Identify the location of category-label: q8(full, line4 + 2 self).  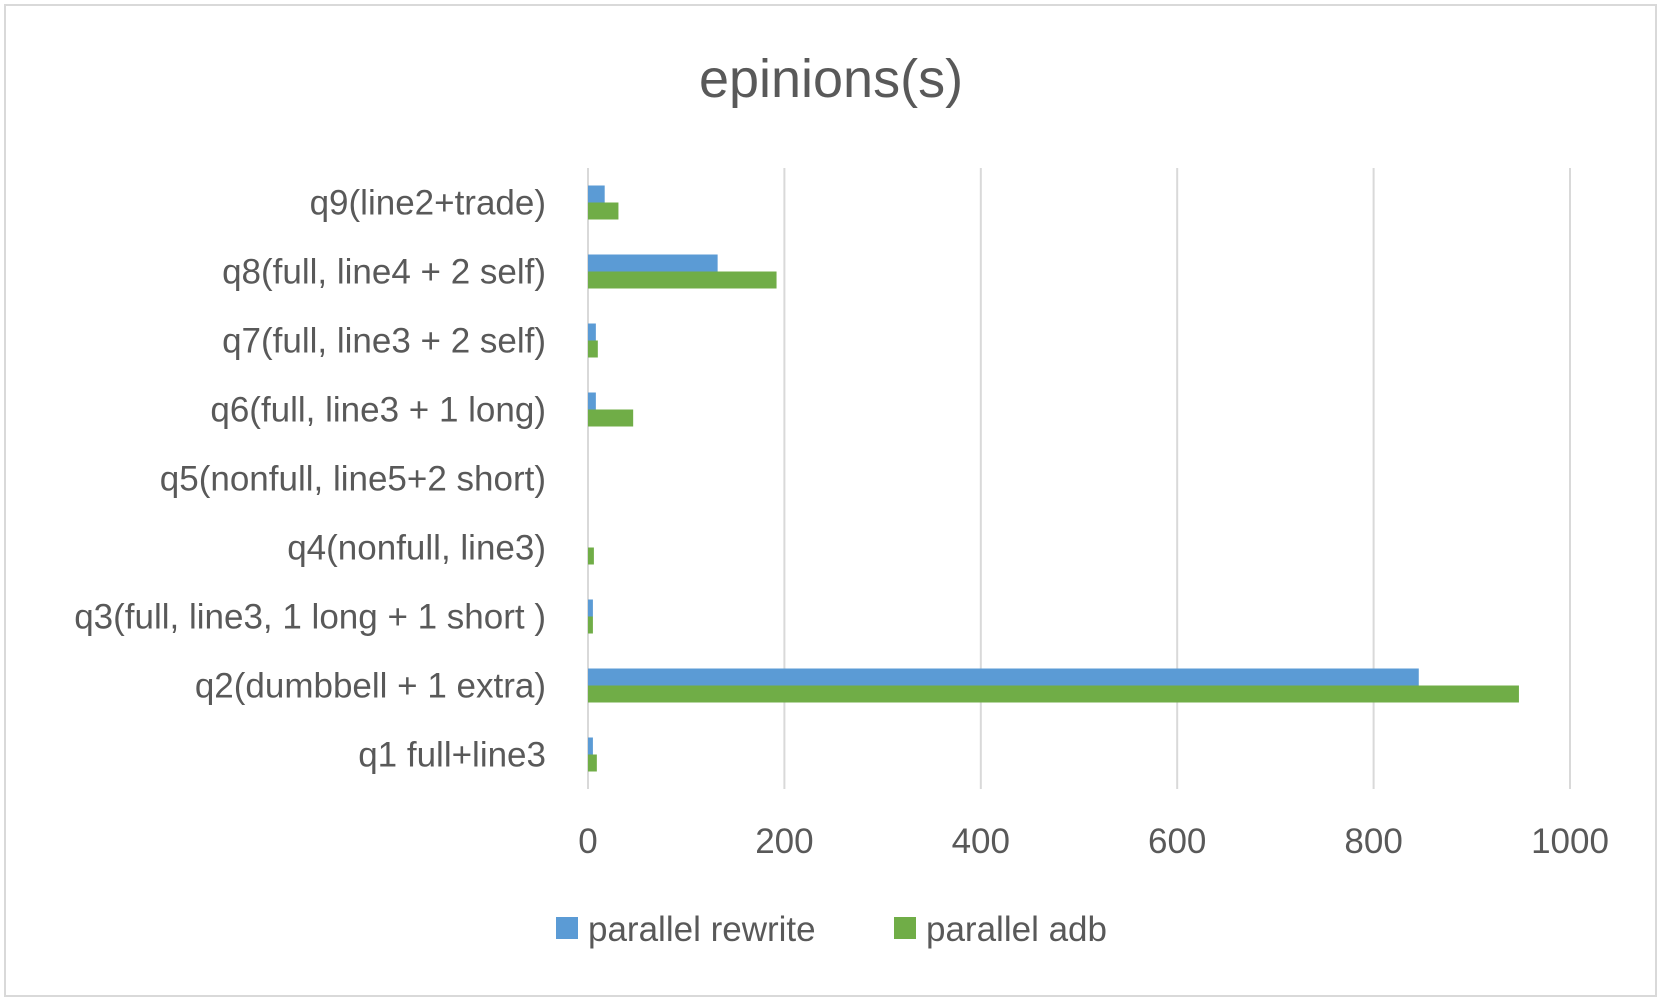
(384, 272).